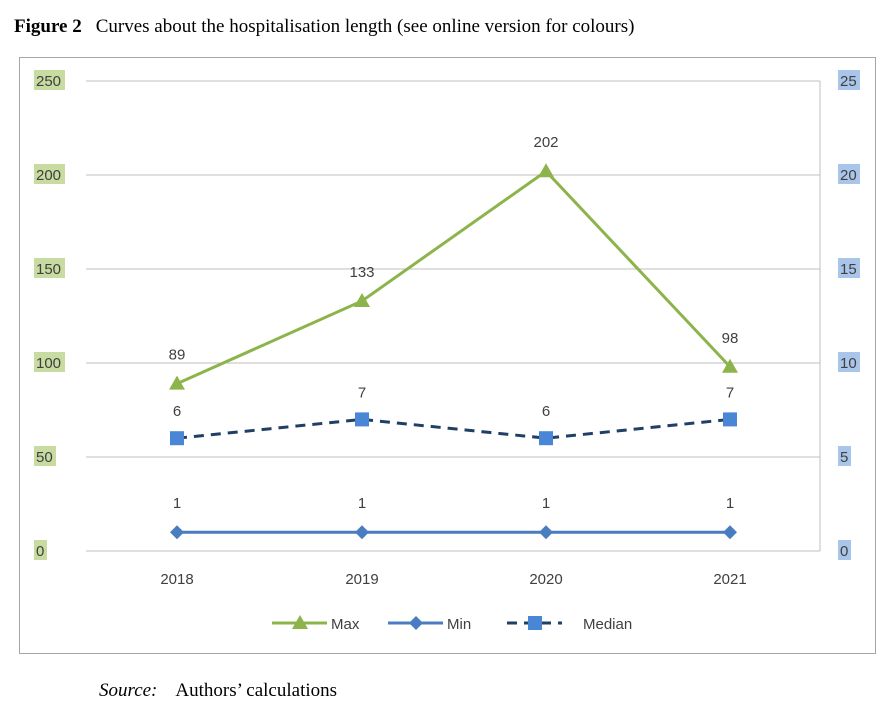 The width and height of the screenshot is (888, 708). I want to click on source-label: Source:, so click(128, 690).